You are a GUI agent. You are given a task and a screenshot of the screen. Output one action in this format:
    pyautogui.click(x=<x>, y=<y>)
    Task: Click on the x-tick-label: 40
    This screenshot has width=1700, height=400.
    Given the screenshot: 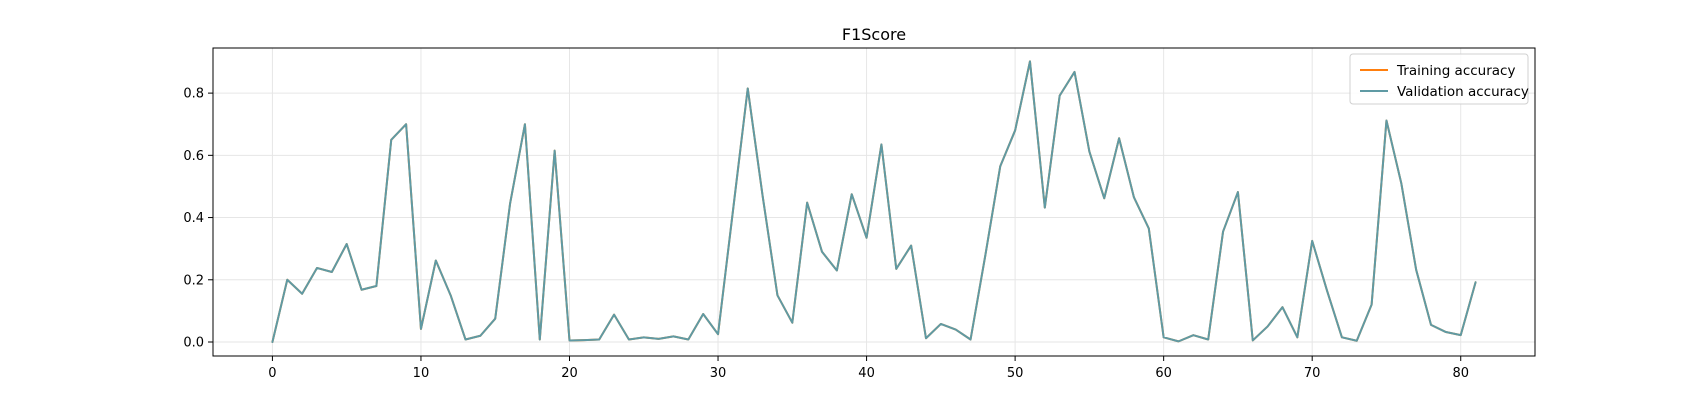 What is the action you would take?
    pyautogui.click(x=866, y=373)
    